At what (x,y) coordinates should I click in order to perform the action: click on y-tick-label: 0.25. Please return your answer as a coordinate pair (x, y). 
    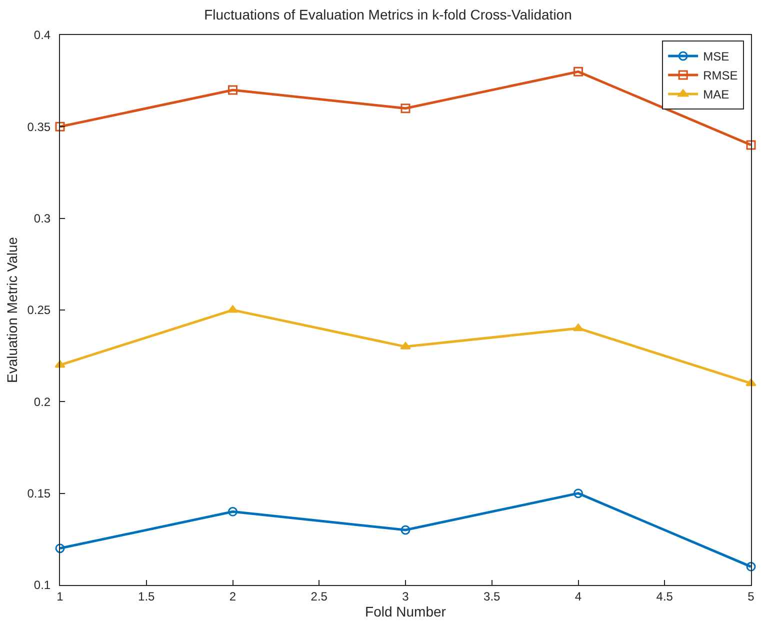
    Looking at the image, I should click on (39, 310).